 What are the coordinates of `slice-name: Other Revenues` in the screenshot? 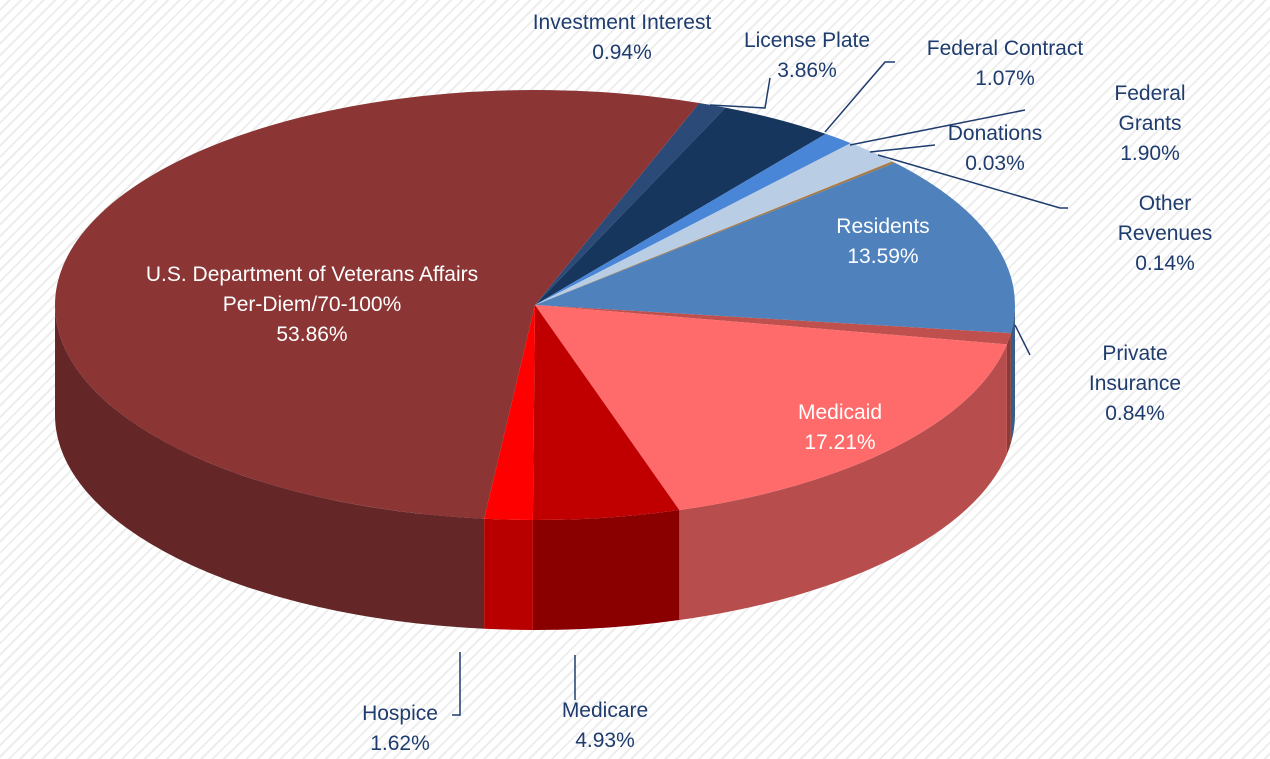 It's located at (1165, 218).